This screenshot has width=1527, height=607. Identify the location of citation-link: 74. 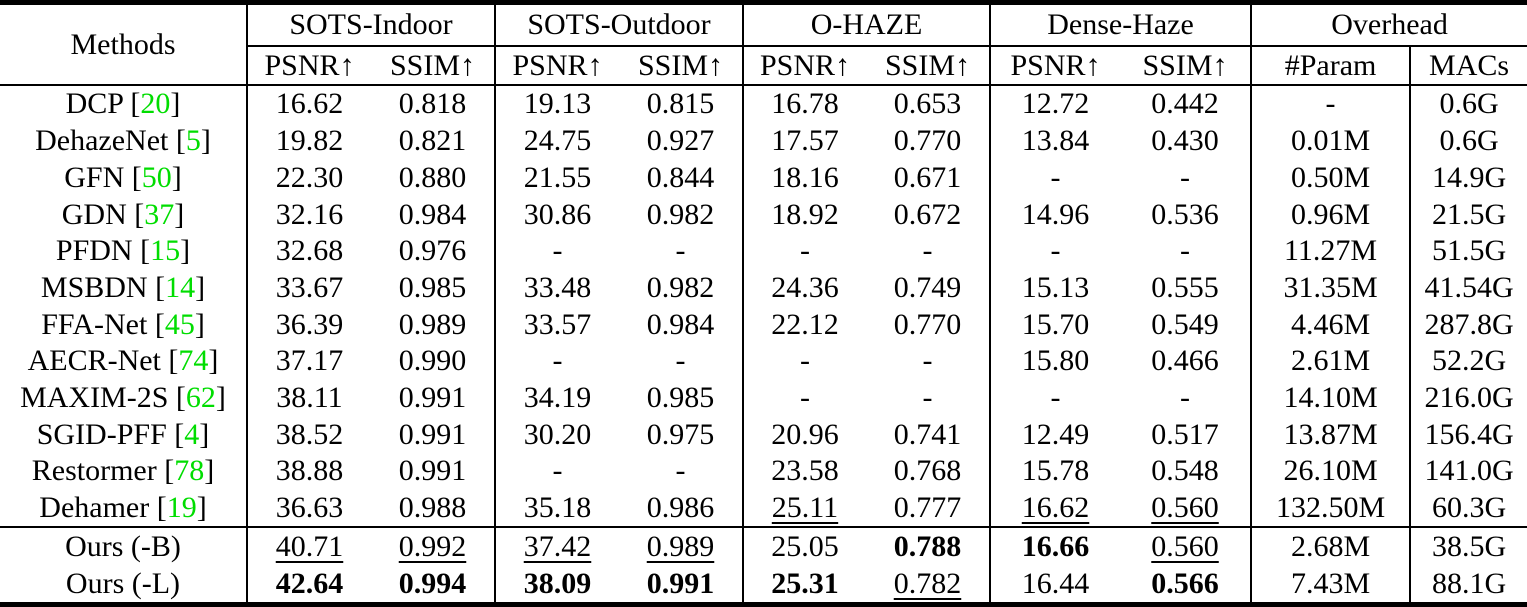
(193, 361).